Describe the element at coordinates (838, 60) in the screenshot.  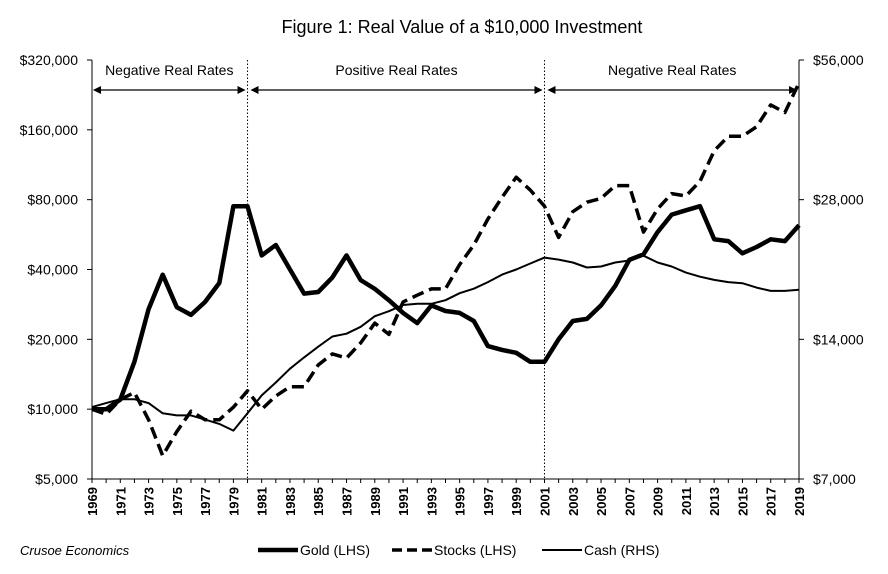
I see `right-tick-label: $56,000` at that location.